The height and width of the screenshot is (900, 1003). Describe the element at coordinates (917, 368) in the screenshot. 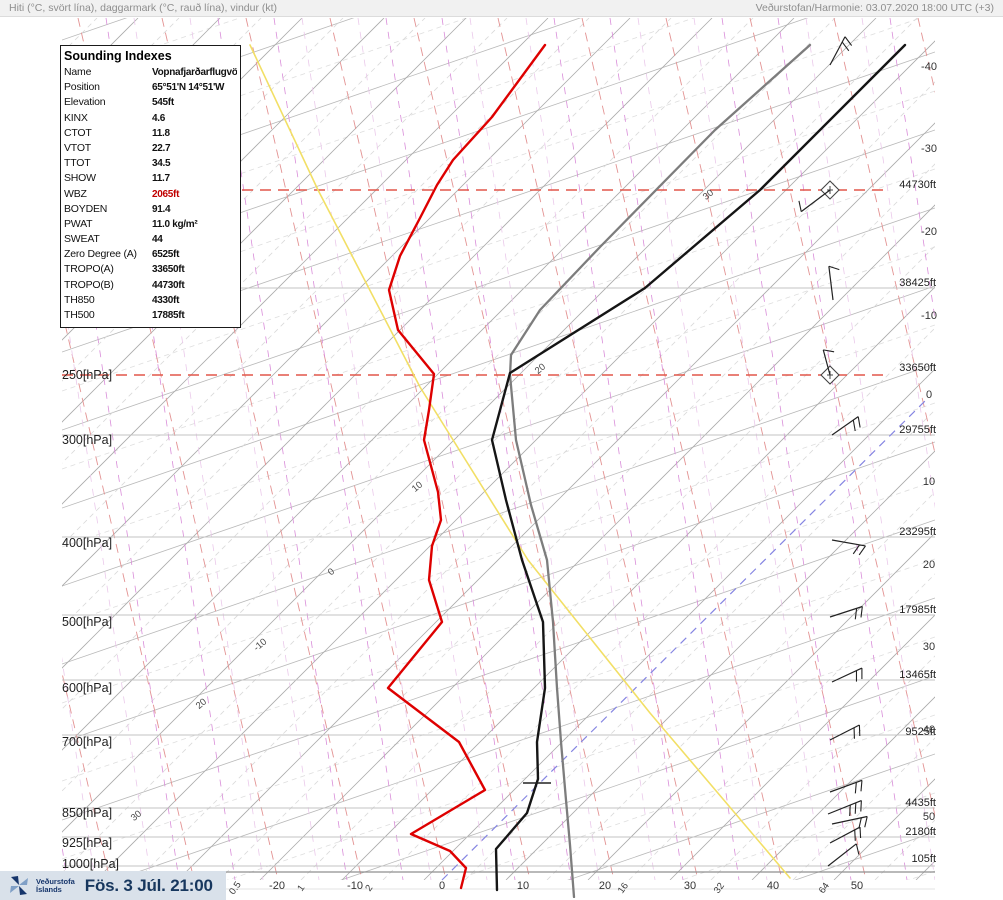

I see `altitude-axis-label: 33650ft` at that location.